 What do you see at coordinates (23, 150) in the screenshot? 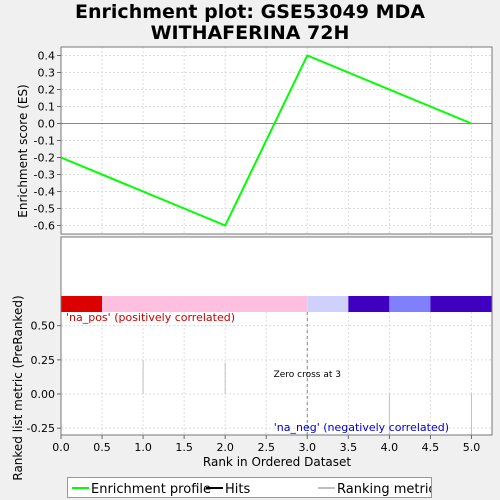
I see `es-axis-label: Enrichment score (ES)` at bounding box center [23, 150].